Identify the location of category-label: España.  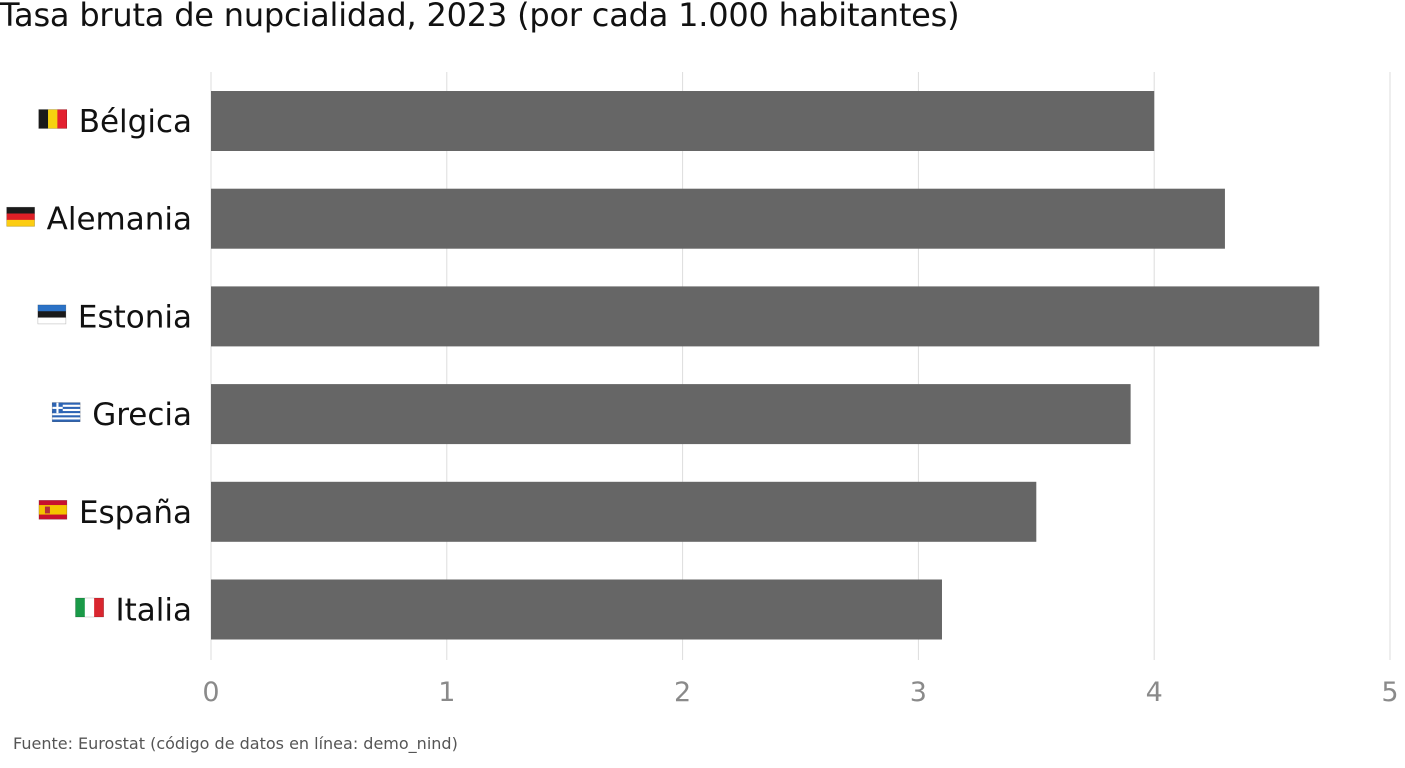
(135, 513).